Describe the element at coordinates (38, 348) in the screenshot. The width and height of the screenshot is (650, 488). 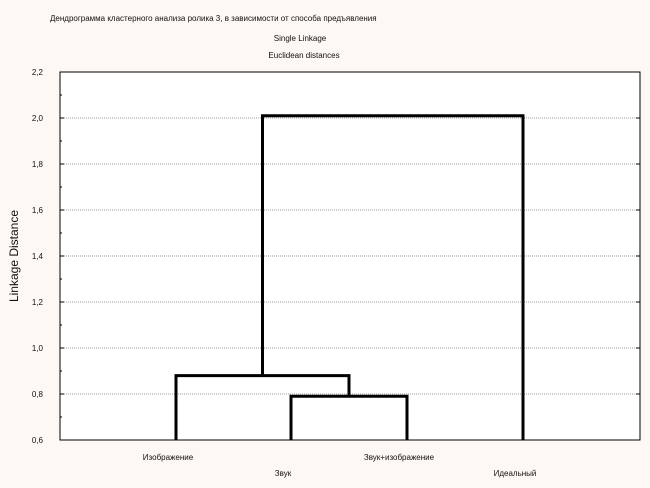
I see `y-tick-label: 1,0` at that location.